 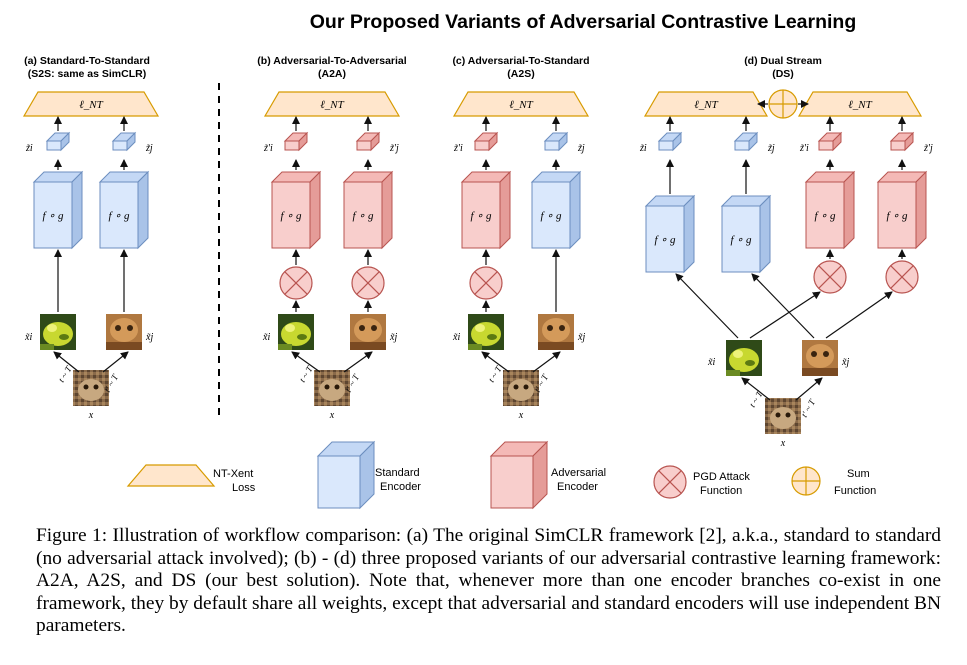 I want to click on image-c-xj-eye2, so click(x=562, y=328).